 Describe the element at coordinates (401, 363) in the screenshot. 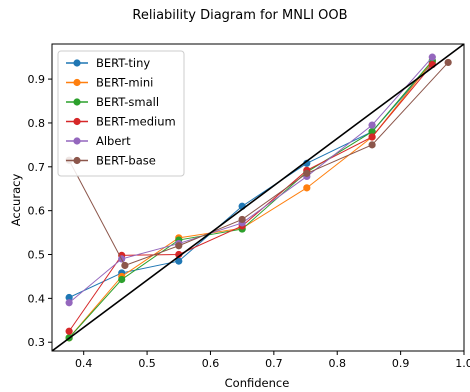

I see `x-tick-label-5: 0.9` at that location.